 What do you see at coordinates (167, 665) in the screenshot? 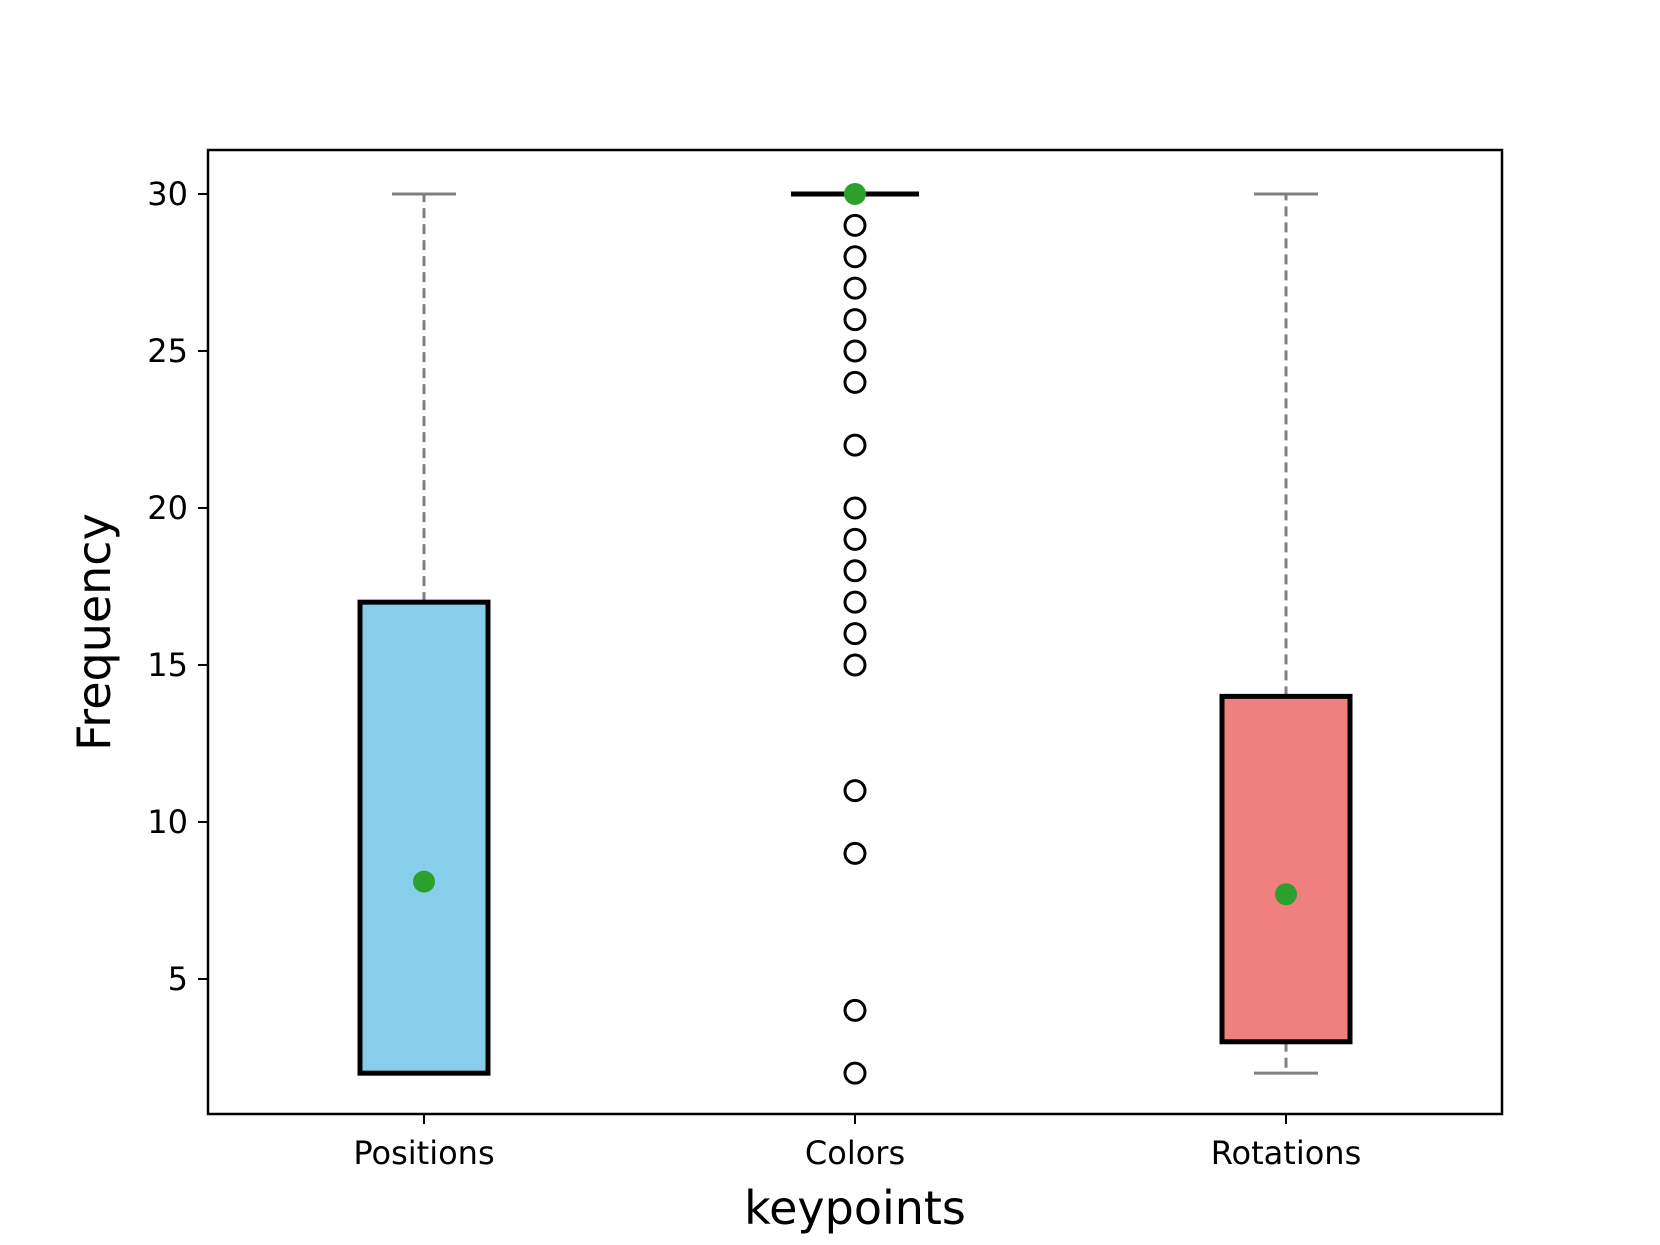
I see `y-tick-label: 15` at bounding box center [167, 665].